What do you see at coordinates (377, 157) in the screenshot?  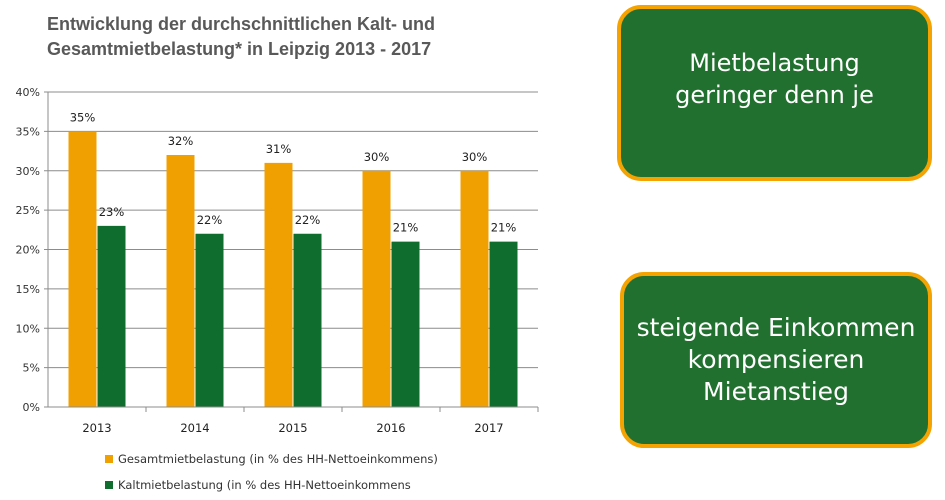 I see `data-label-gesamt-2016: 30%` at bounding box center [377, 157].